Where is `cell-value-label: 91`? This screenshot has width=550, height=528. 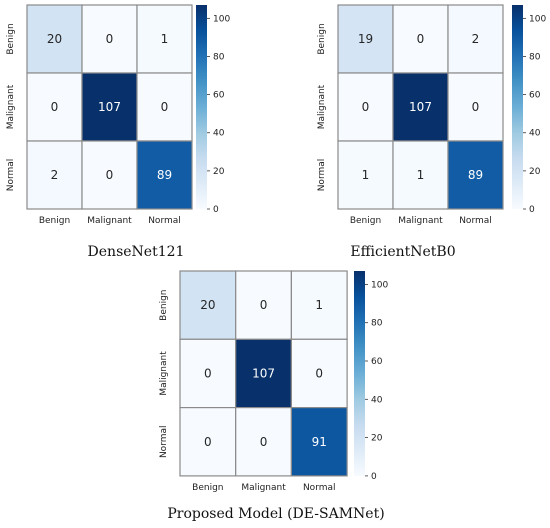 cell-value-label: 91 is located at coordinates (319, 442).